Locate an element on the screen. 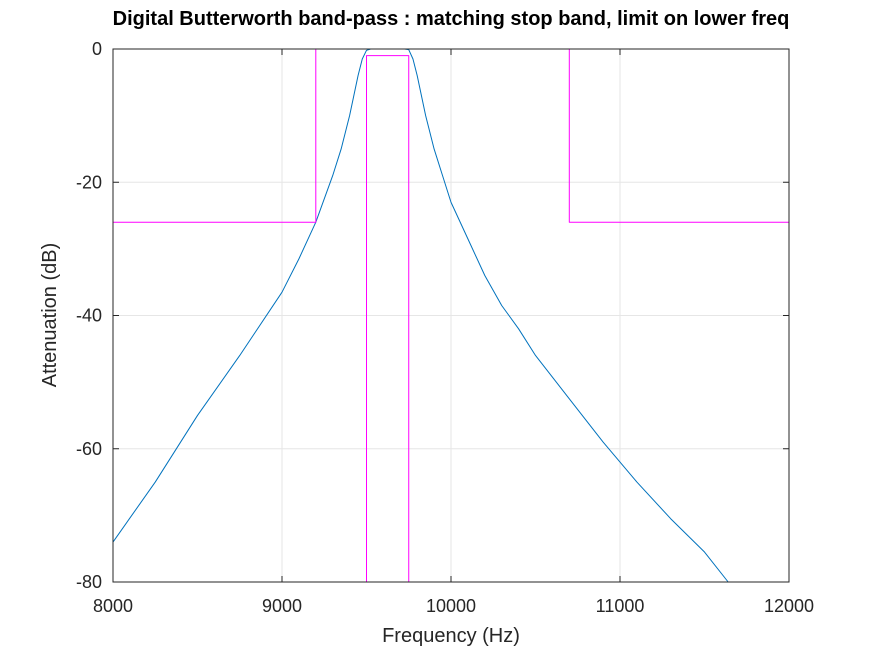 Image resolution: width=872 pixels, height=654 pixels. x-tick-label: 8000 is located at coordinates (113, 606).